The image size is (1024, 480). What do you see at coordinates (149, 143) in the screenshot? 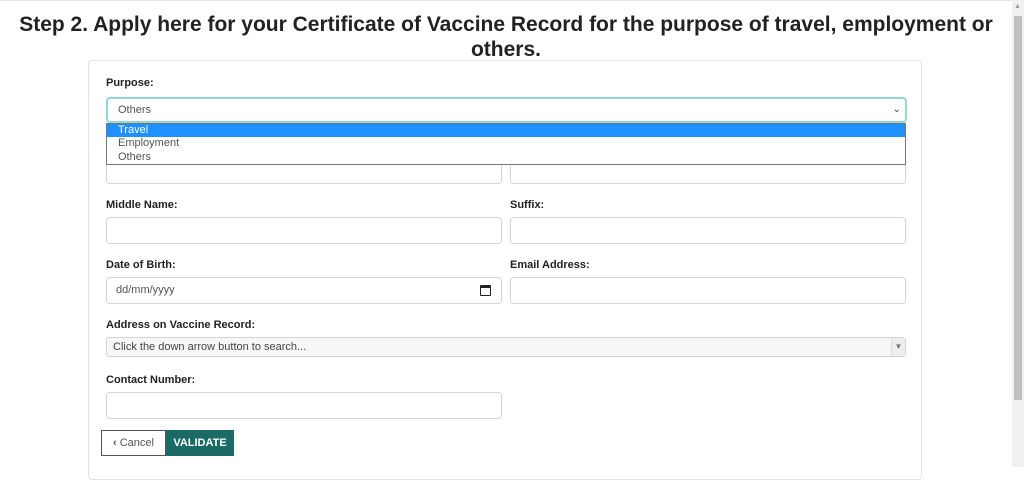
I see `option-employment: Employment` at bounding box center [149, 143].